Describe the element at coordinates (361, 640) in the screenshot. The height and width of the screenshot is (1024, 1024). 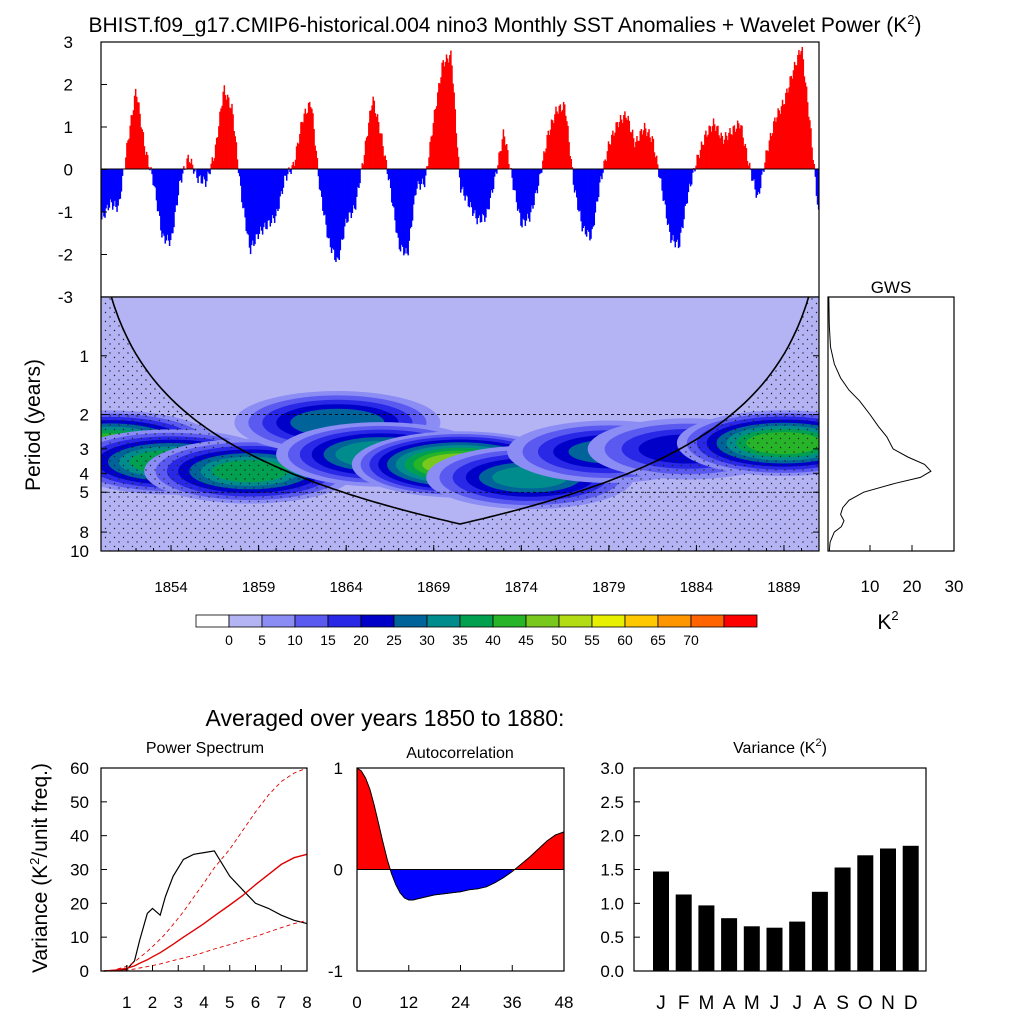
I see `colorbar-label: 20` at that location.